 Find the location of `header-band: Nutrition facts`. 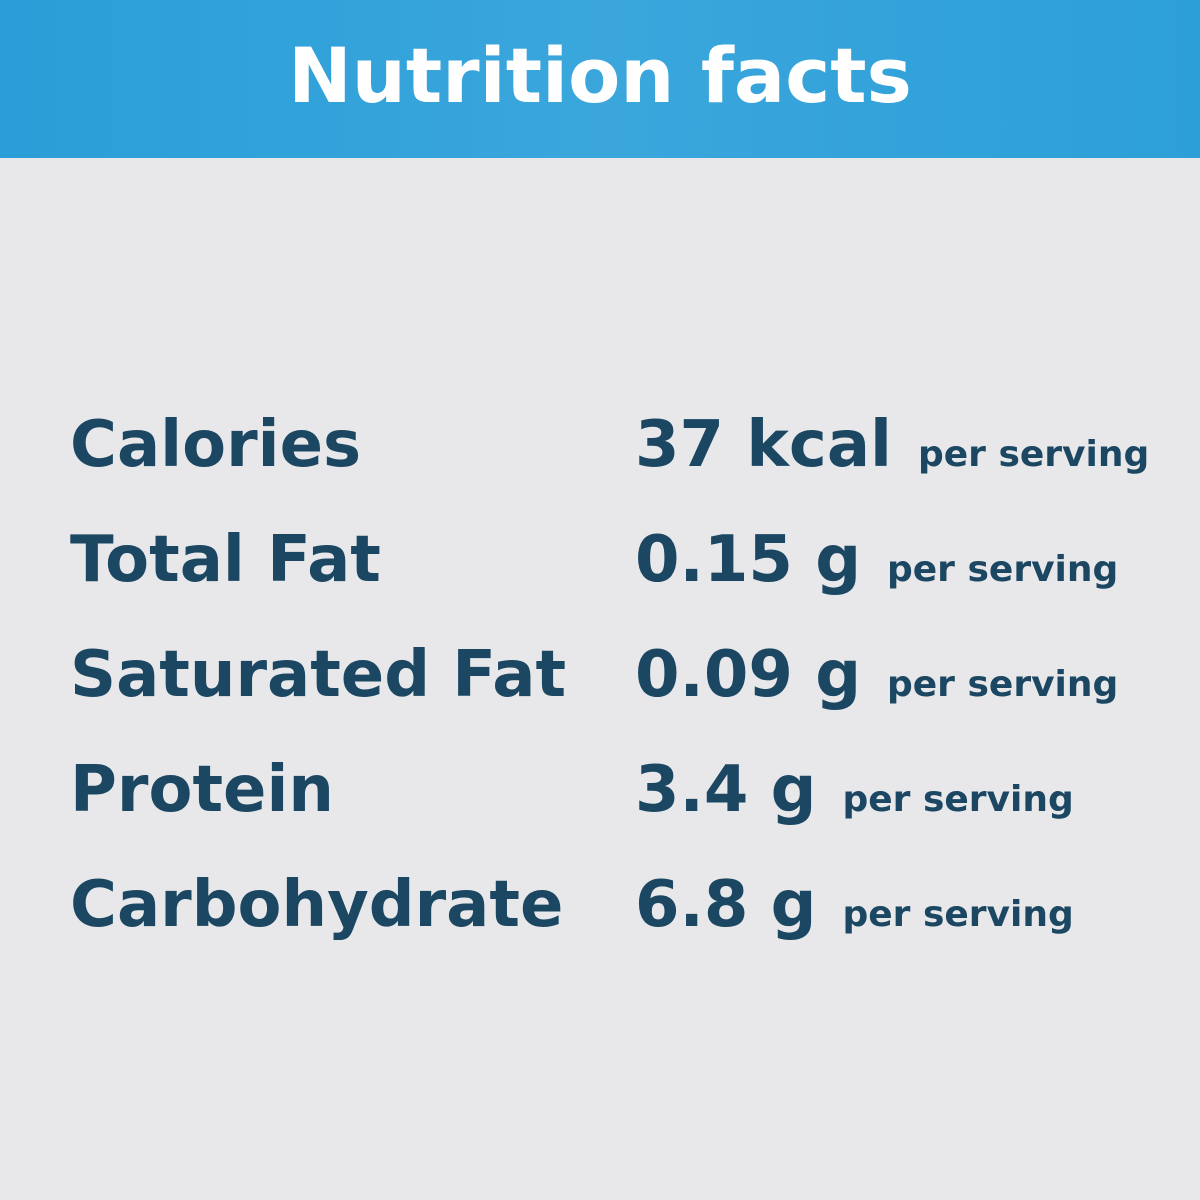

header-band: Nutrition facts is located at coordinates (600, 79).